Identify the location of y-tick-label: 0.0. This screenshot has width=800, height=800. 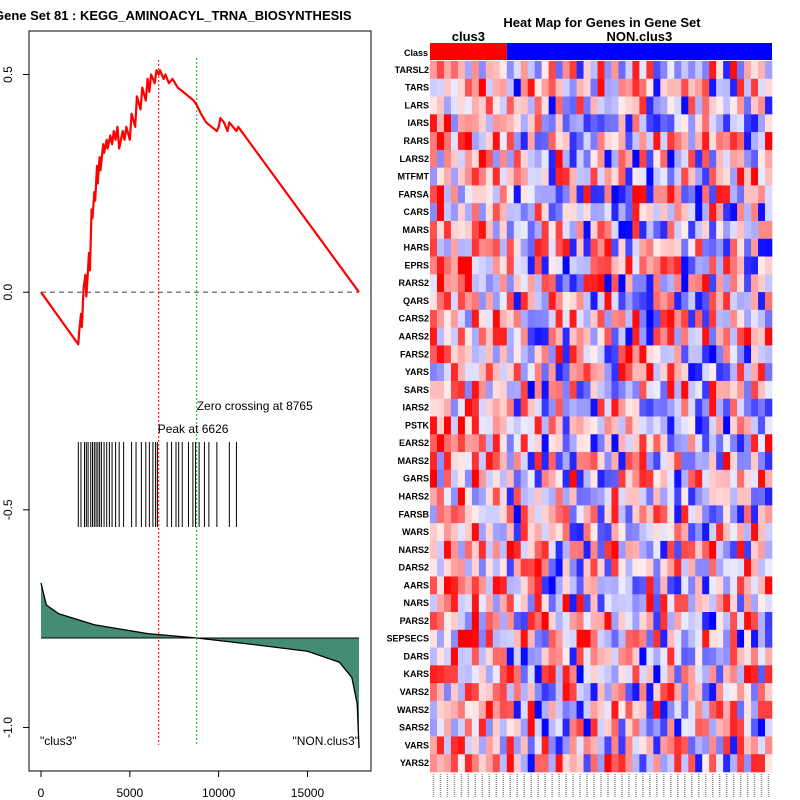
(8, 292).